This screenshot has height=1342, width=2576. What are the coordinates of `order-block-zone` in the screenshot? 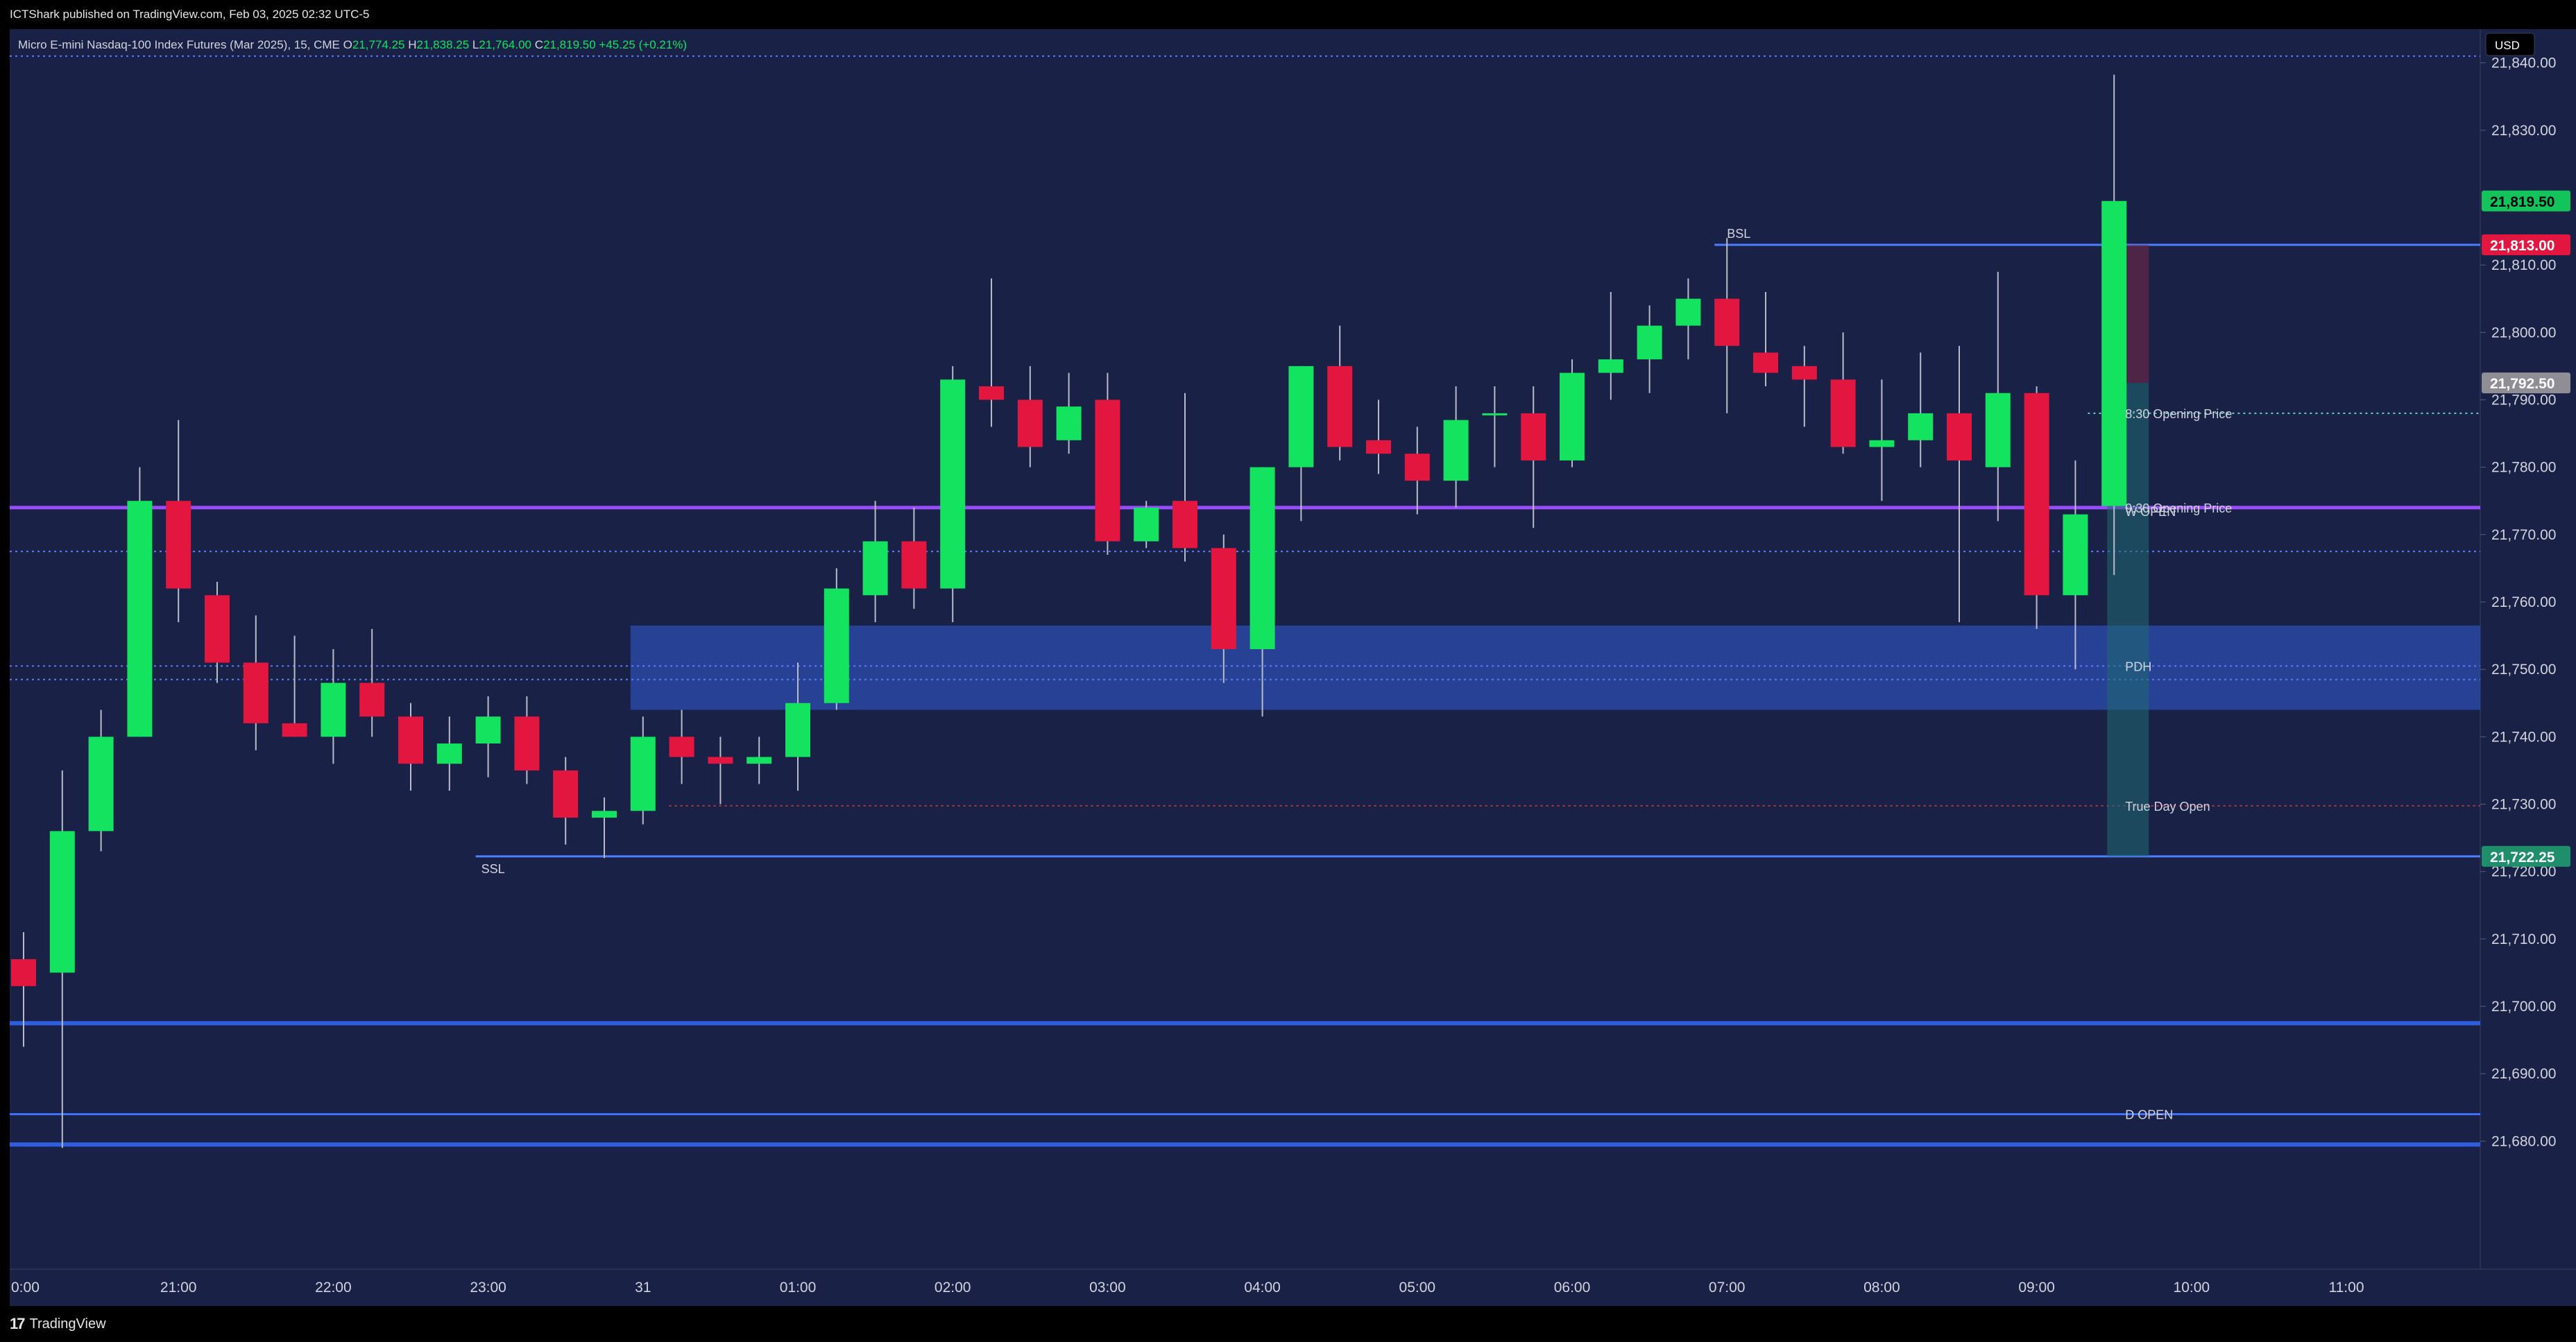 It's located at (1555, 667).